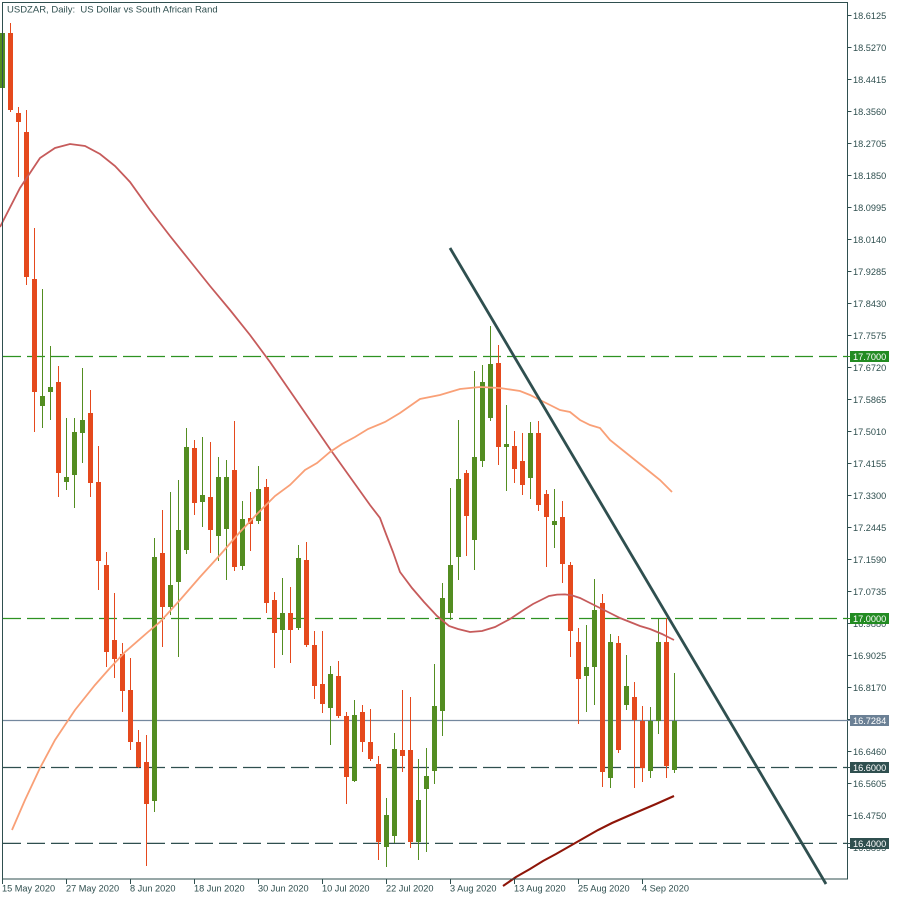 The image size is (900, 900). What do you see at coordinates (869, 784) in the screenshot?
I see `svg-text: 16.5605` at bounding box center [869, 784].